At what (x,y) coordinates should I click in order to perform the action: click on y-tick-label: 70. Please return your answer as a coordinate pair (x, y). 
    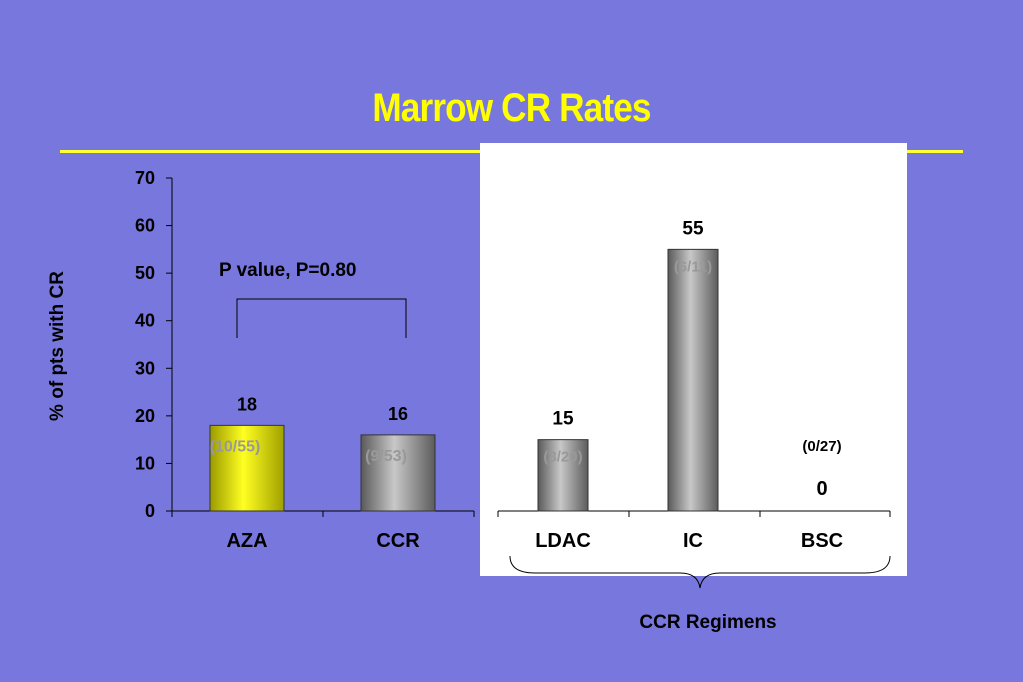
    Looking at the image, I should click on (145, 178).